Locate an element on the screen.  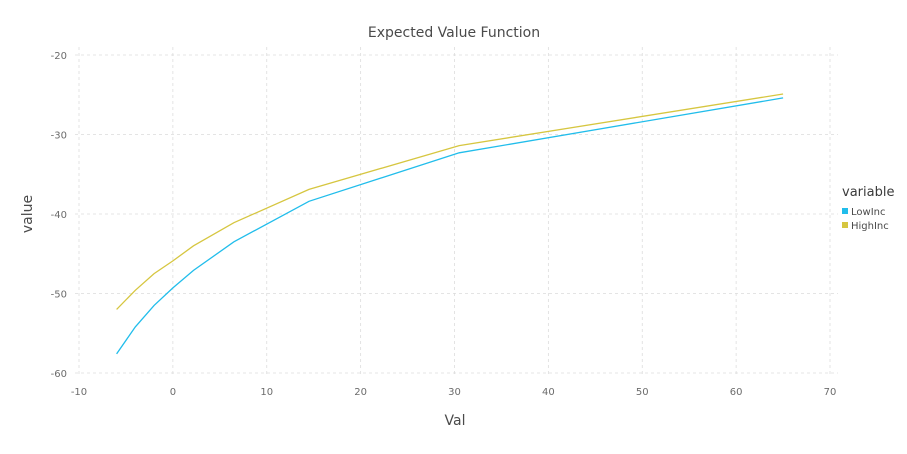
x-tick-label: -10 is located at coordinates (79, 392).